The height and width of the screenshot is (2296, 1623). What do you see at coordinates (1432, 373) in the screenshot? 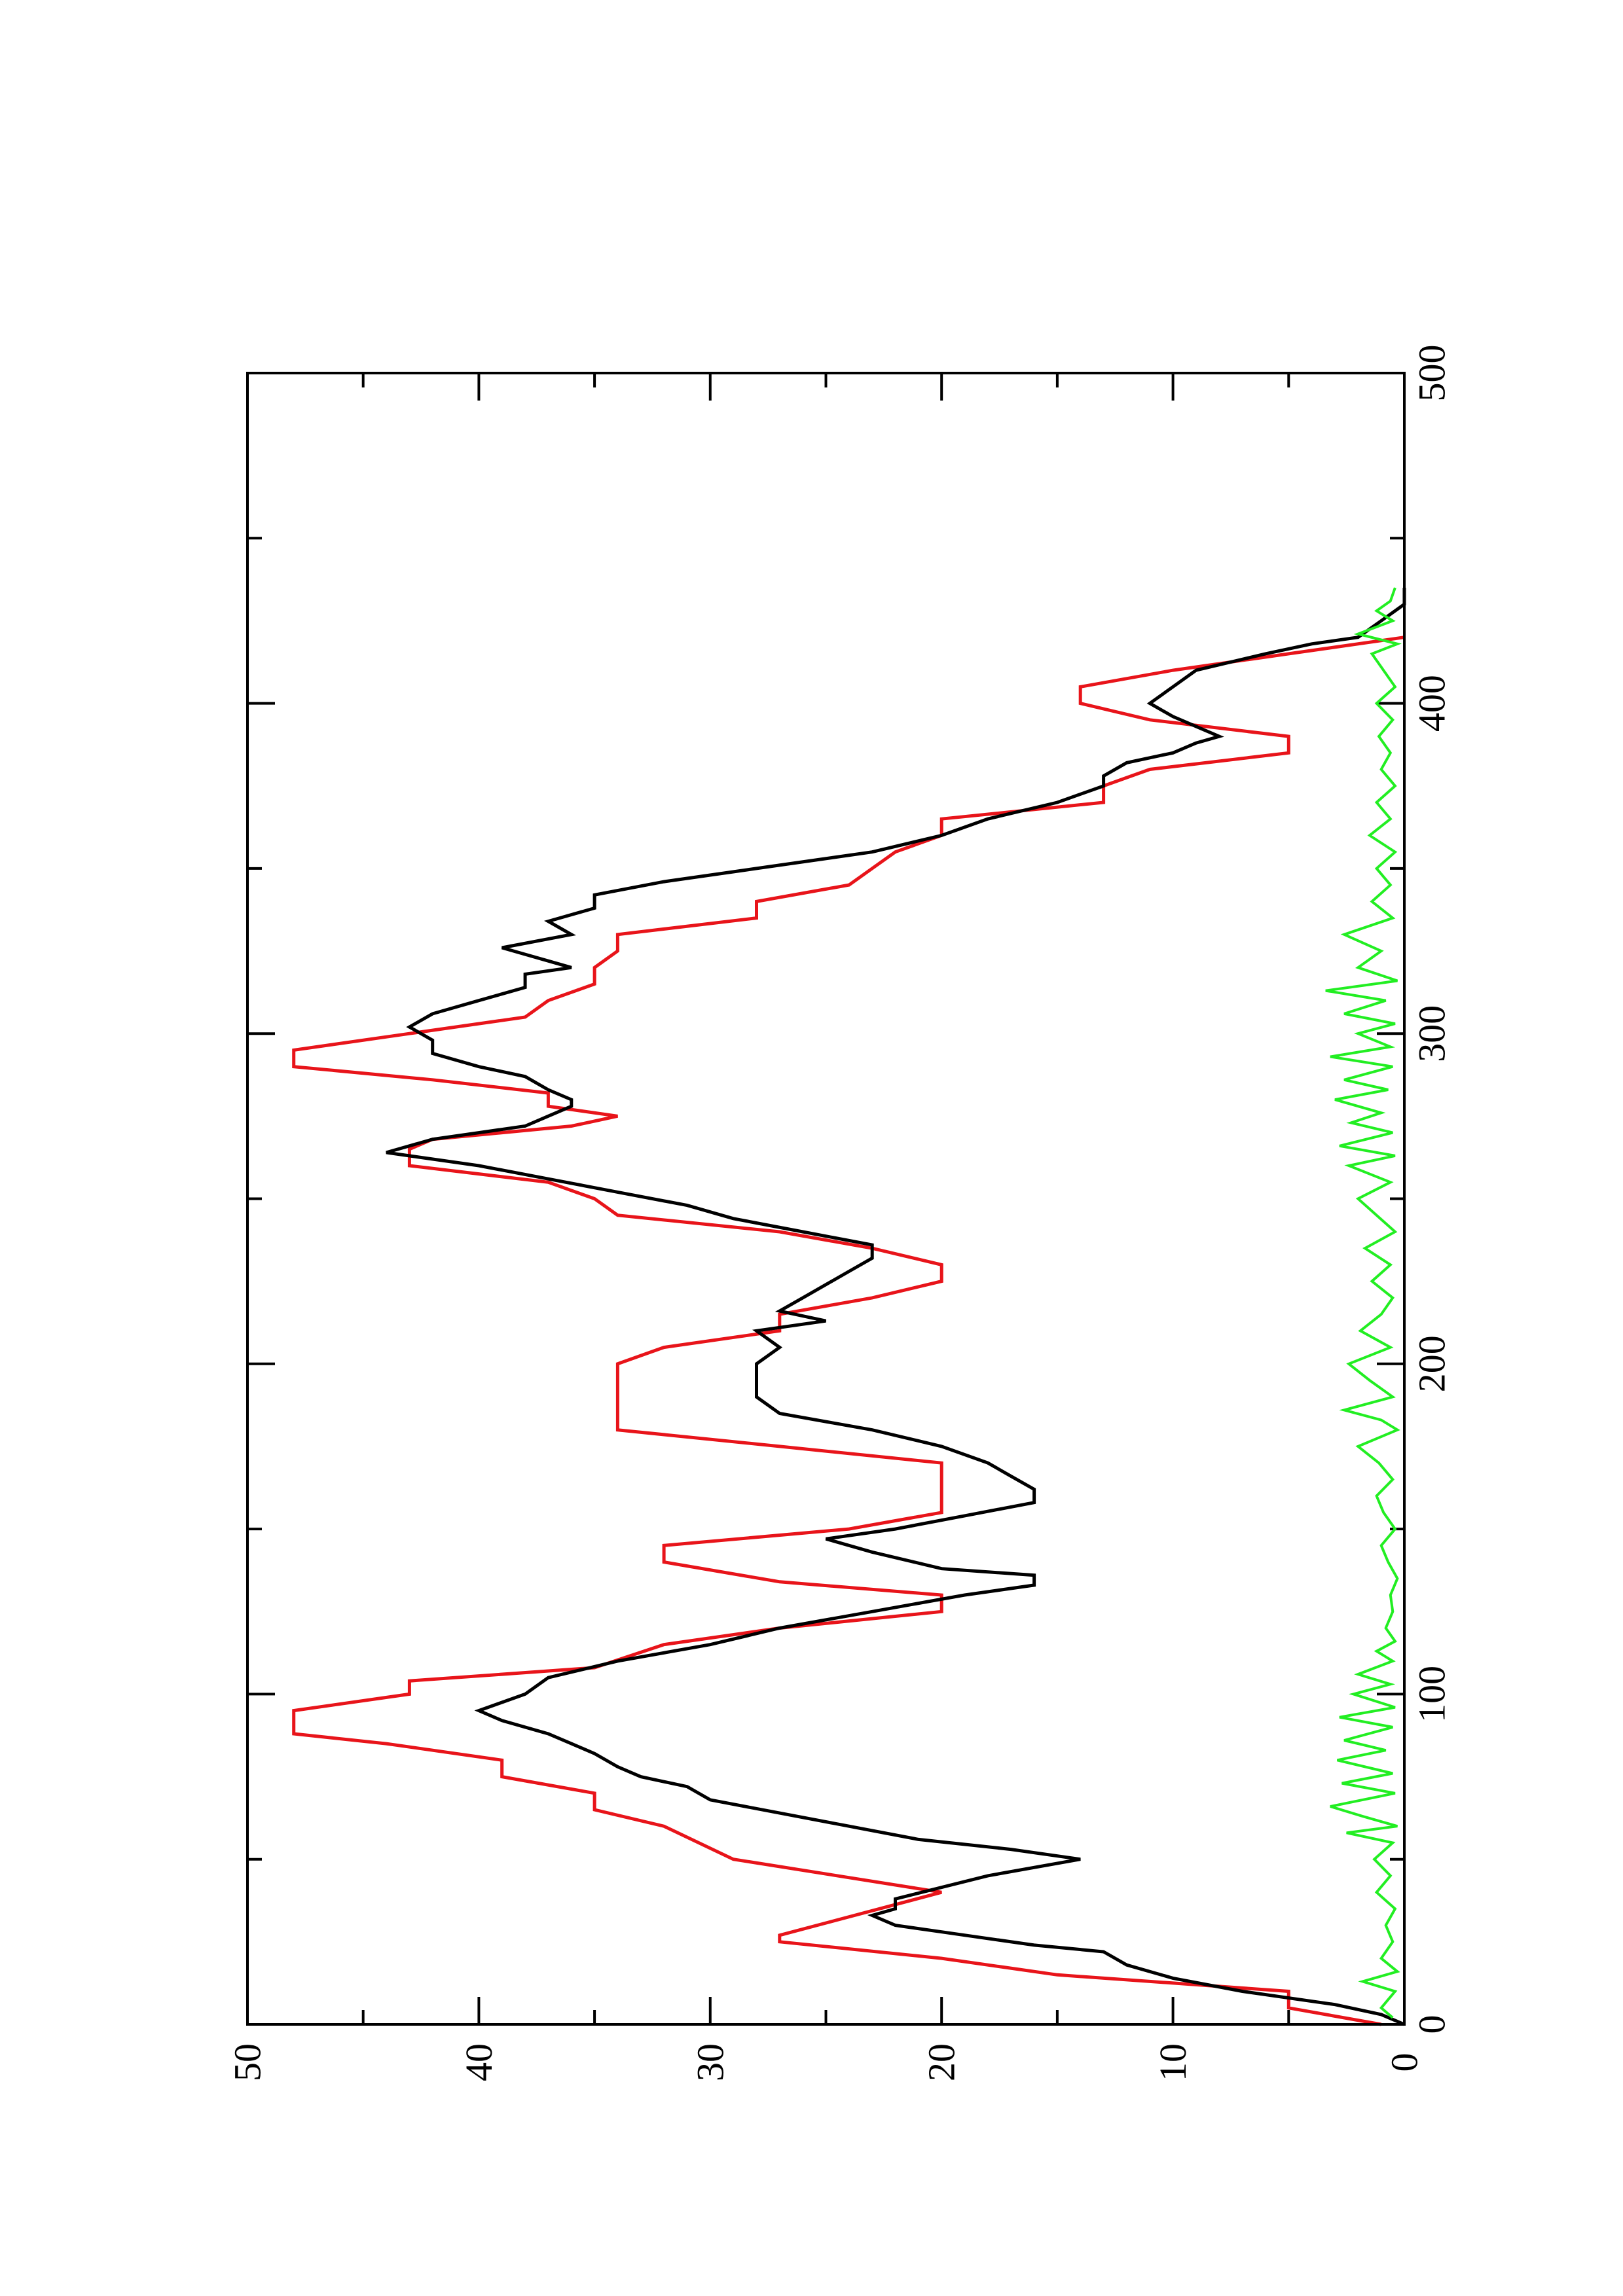
I see `x-tick-label: 500` at bounding box center [1432, 373].